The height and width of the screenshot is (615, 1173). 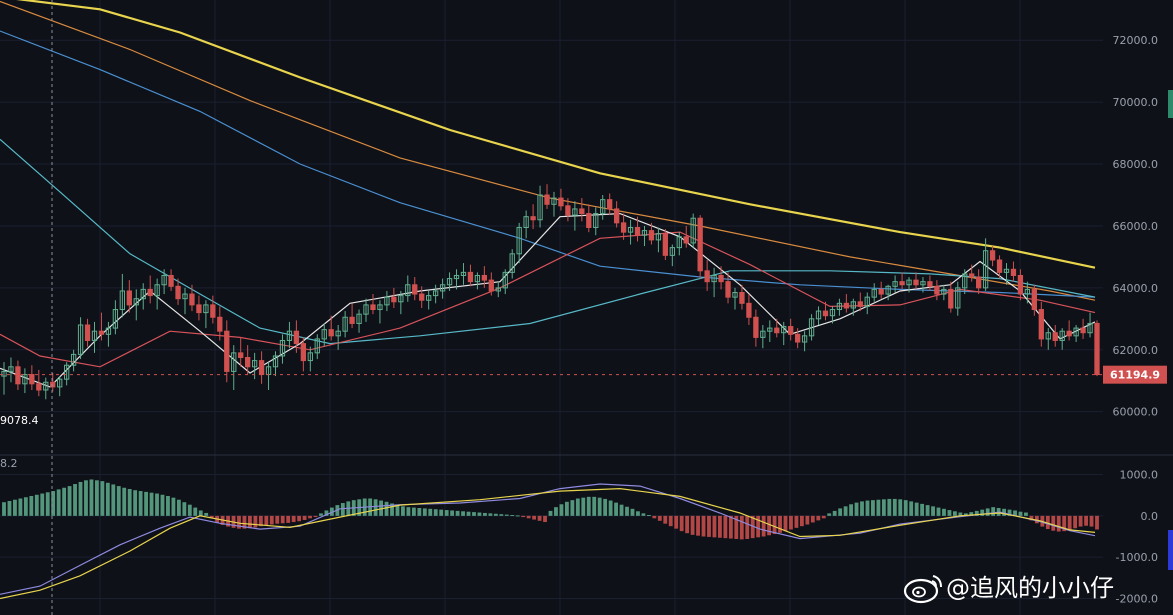 What do you see at coordinates (1170, 550) in the screenshot?
I see `right-edge-marker-blue` at bounding box center [1170, 550].